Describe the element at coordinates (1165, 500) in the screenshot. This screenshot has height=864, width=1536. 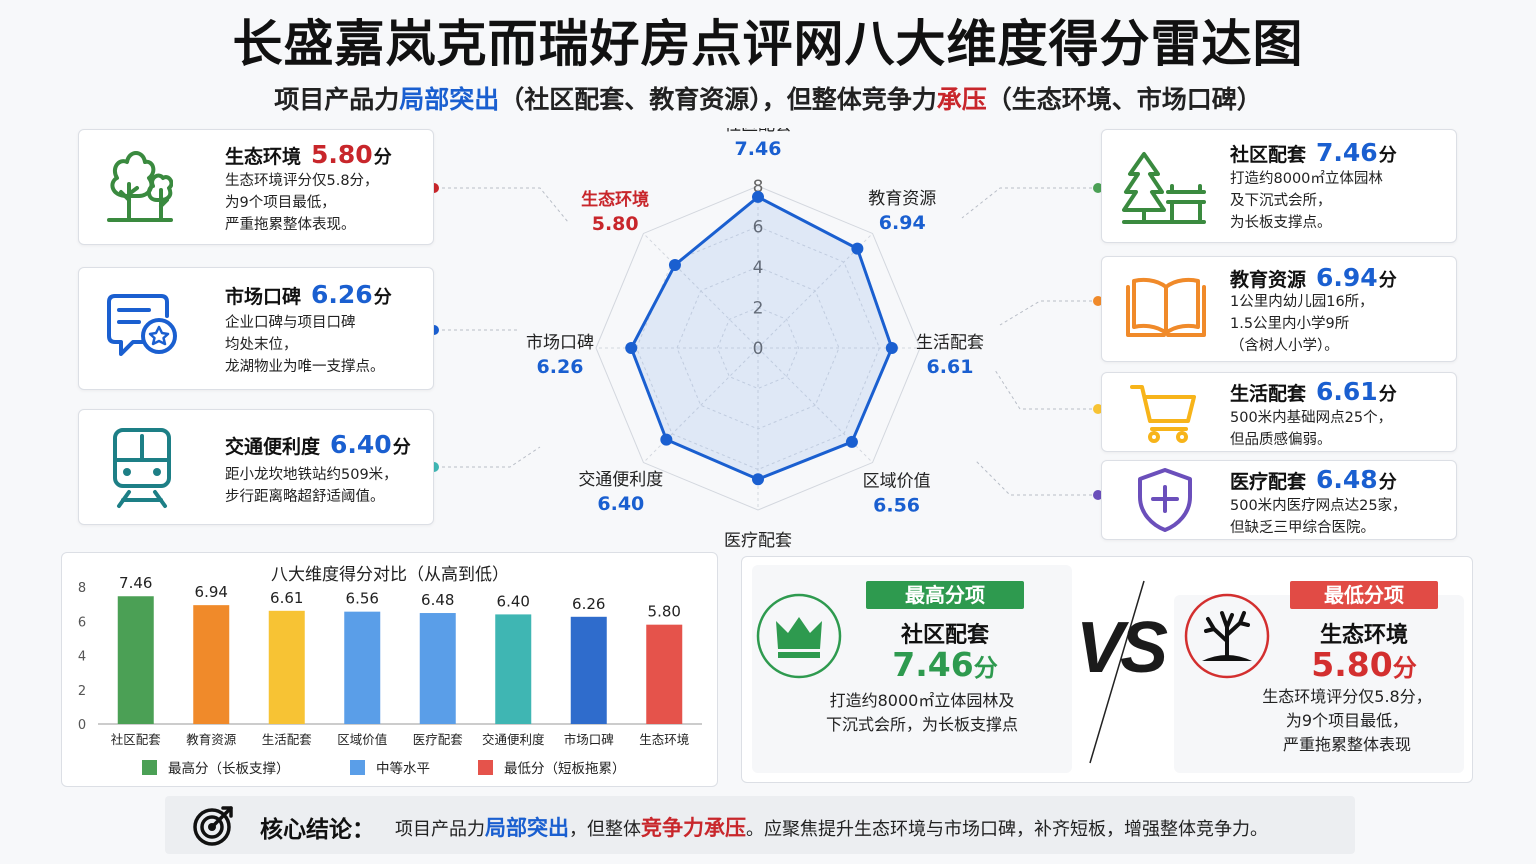
I see `shield-cross-icon` at that location.